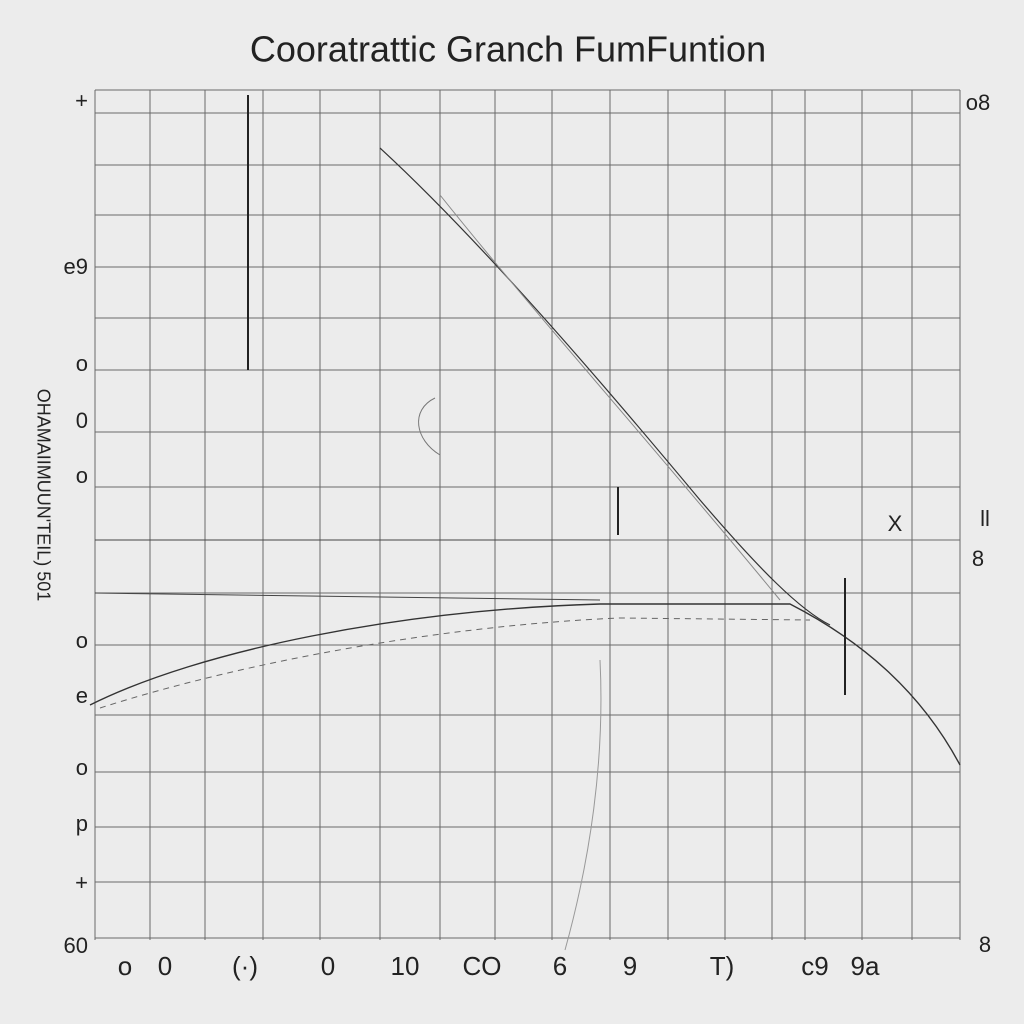  Describe the element at coordinates (985, 518) in the screenshot. I see `right-label: ll` at that location.